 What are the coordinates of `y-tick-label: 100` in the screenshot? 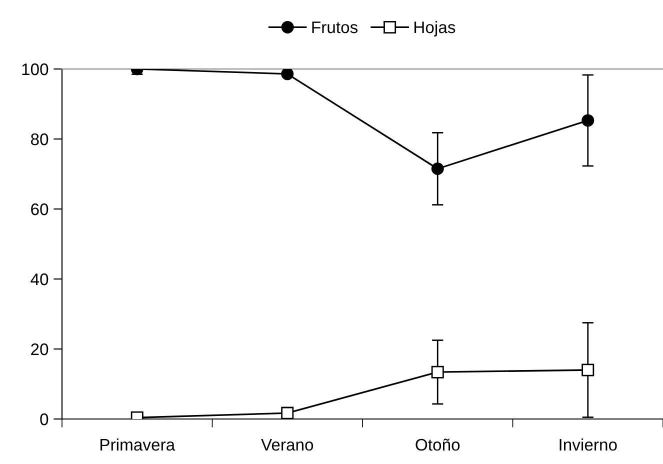 It's located at (35, 69).